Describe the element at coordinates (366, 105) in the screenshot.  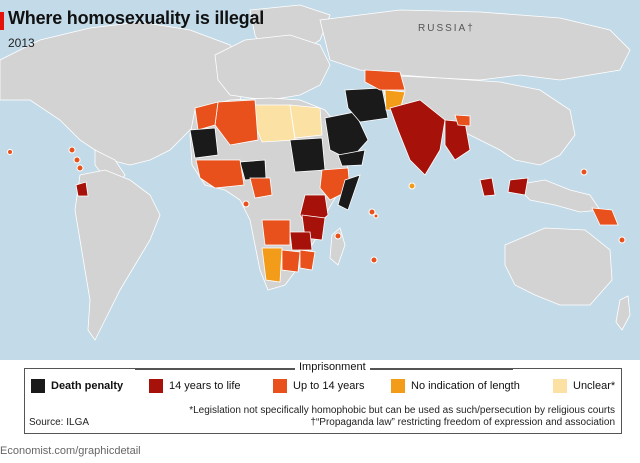
I see `iran-death` at that location.